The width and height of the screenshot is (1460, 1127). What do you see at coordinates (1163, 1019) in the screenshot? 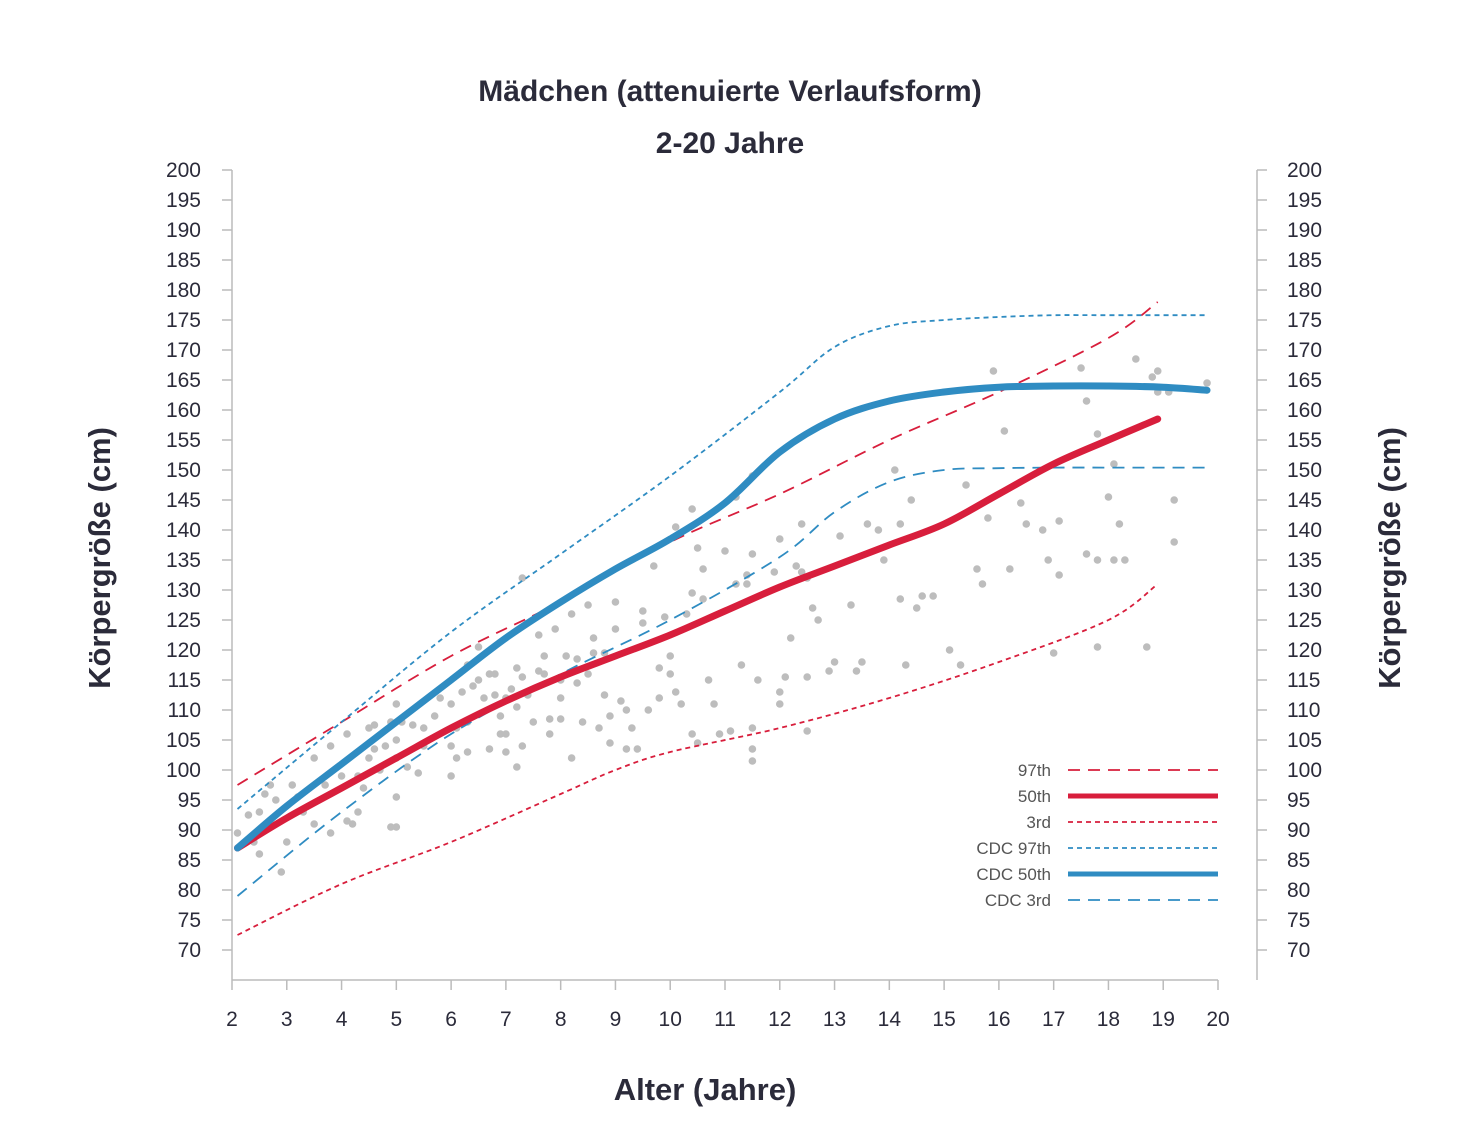
I see `x-tick-label: 19` at bounding box center [1163, 1019].